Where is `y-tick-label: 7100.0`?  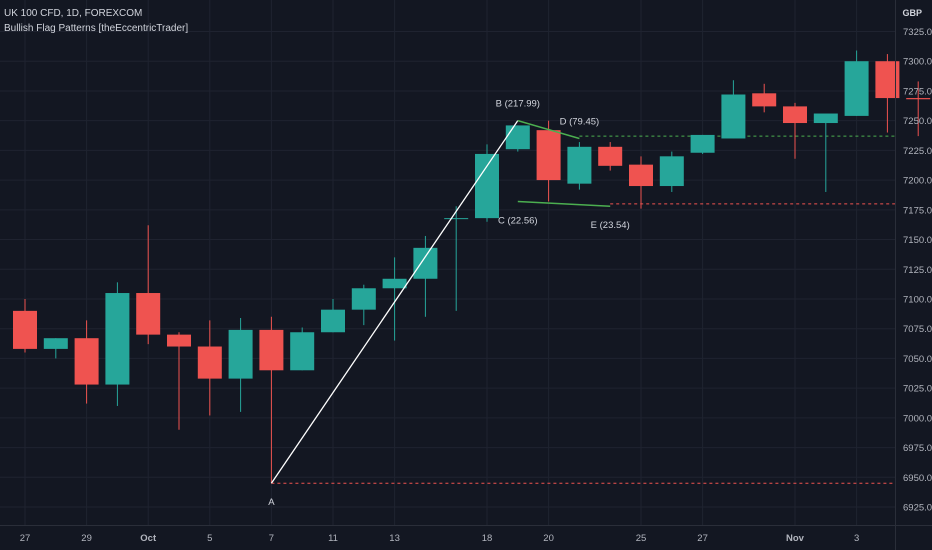 y-tick-label: 7100.0 is located at coordinates (917, 299).